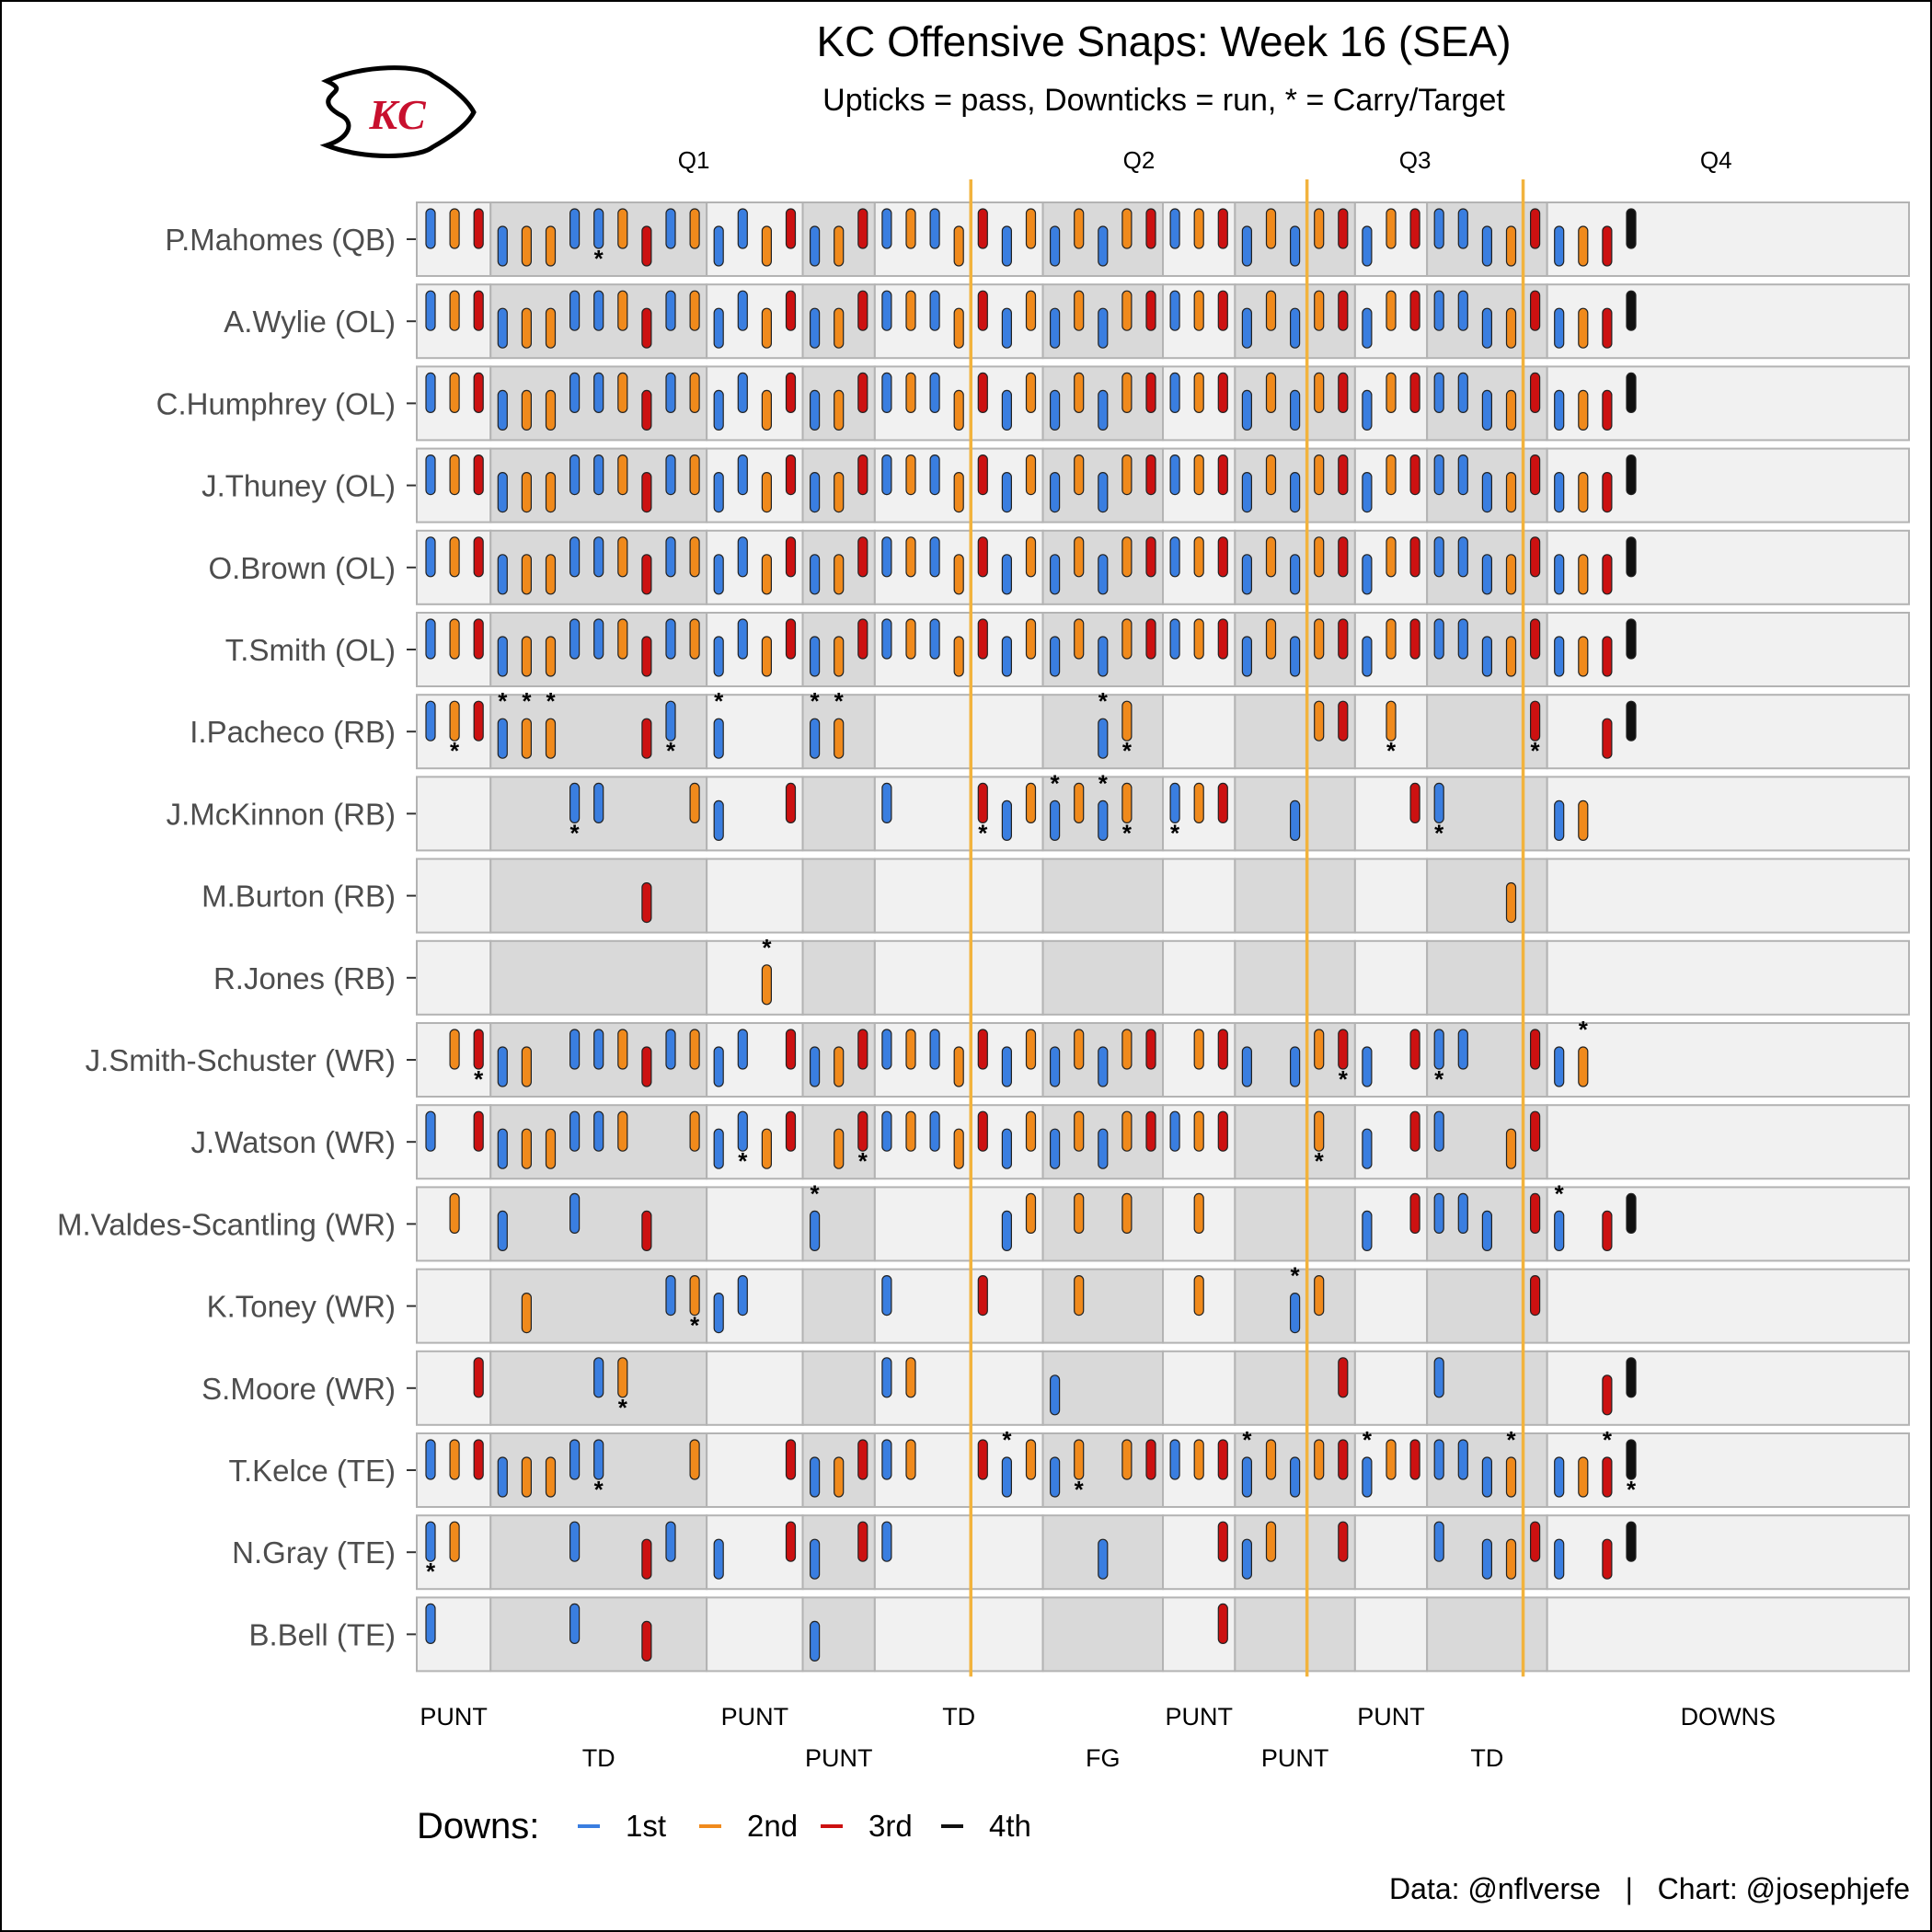  Describe the element at coordinates (694, 160) in the screenshot. I see `quarter-label: Q1` at that location.